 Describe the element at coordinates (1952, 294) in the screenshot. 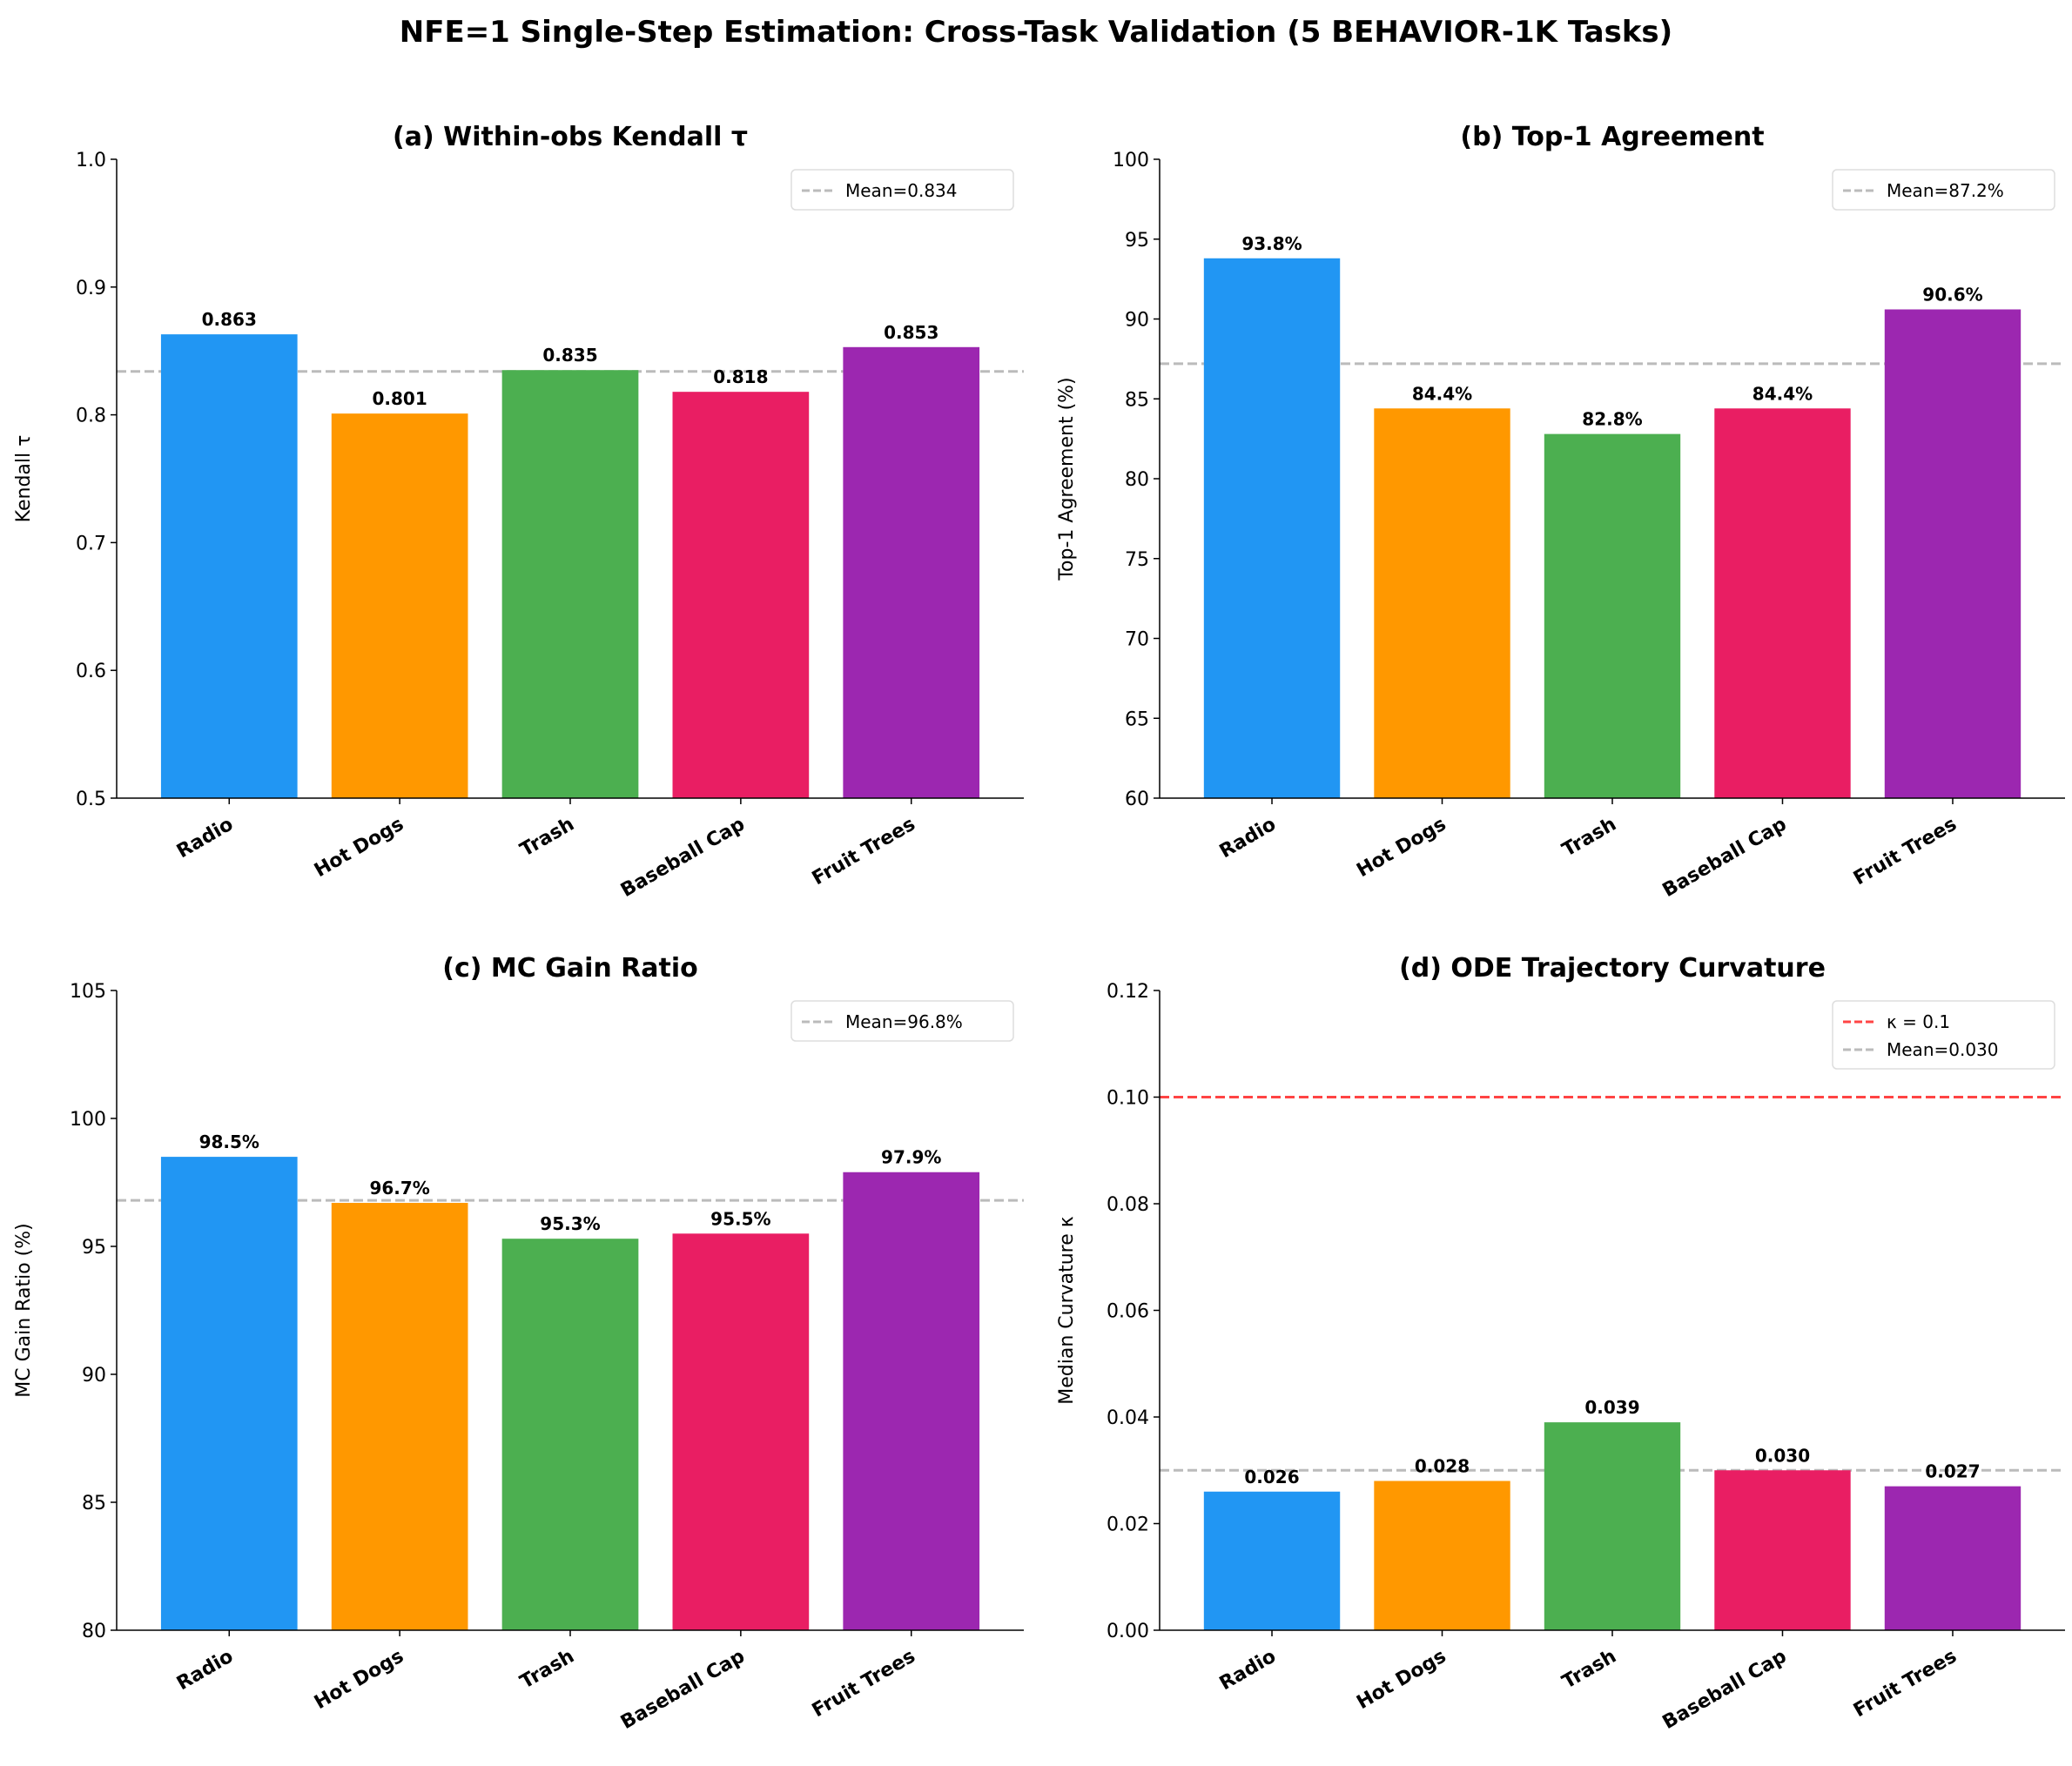

I see `data-label: 90.6%` at that location.